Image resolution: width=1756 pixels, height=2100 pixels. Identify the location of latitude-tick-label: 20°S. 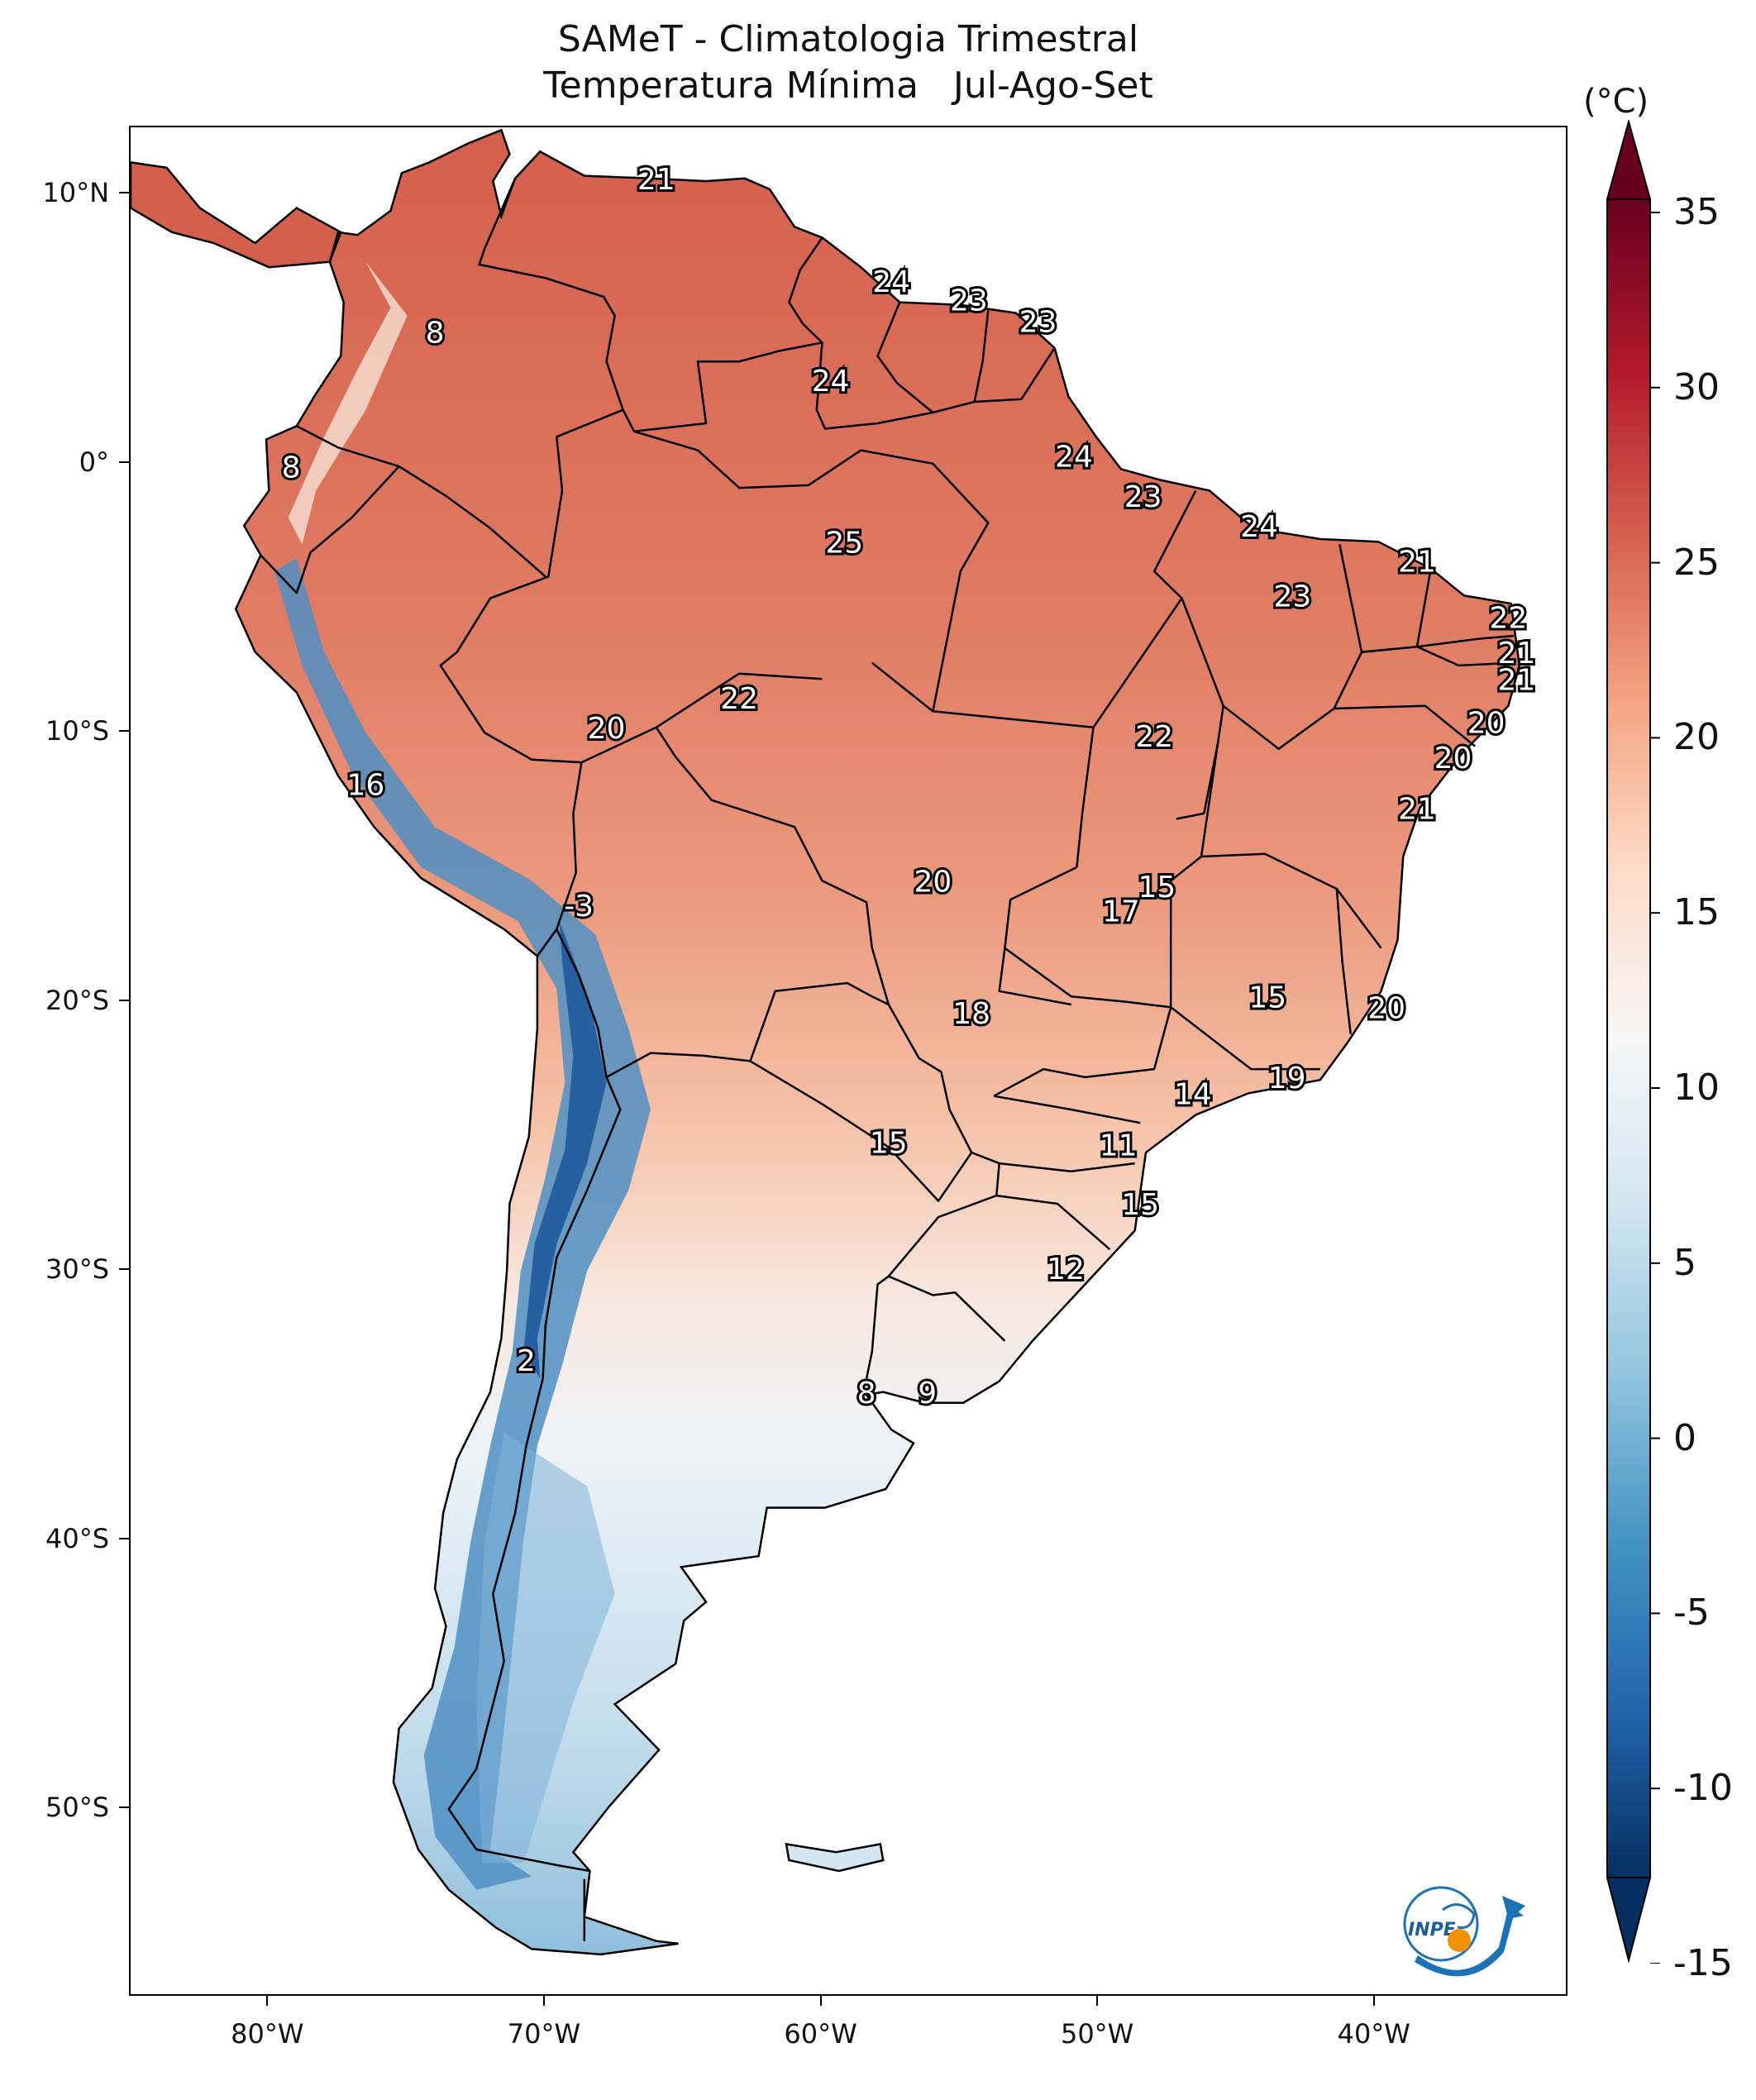
(77, 1000).